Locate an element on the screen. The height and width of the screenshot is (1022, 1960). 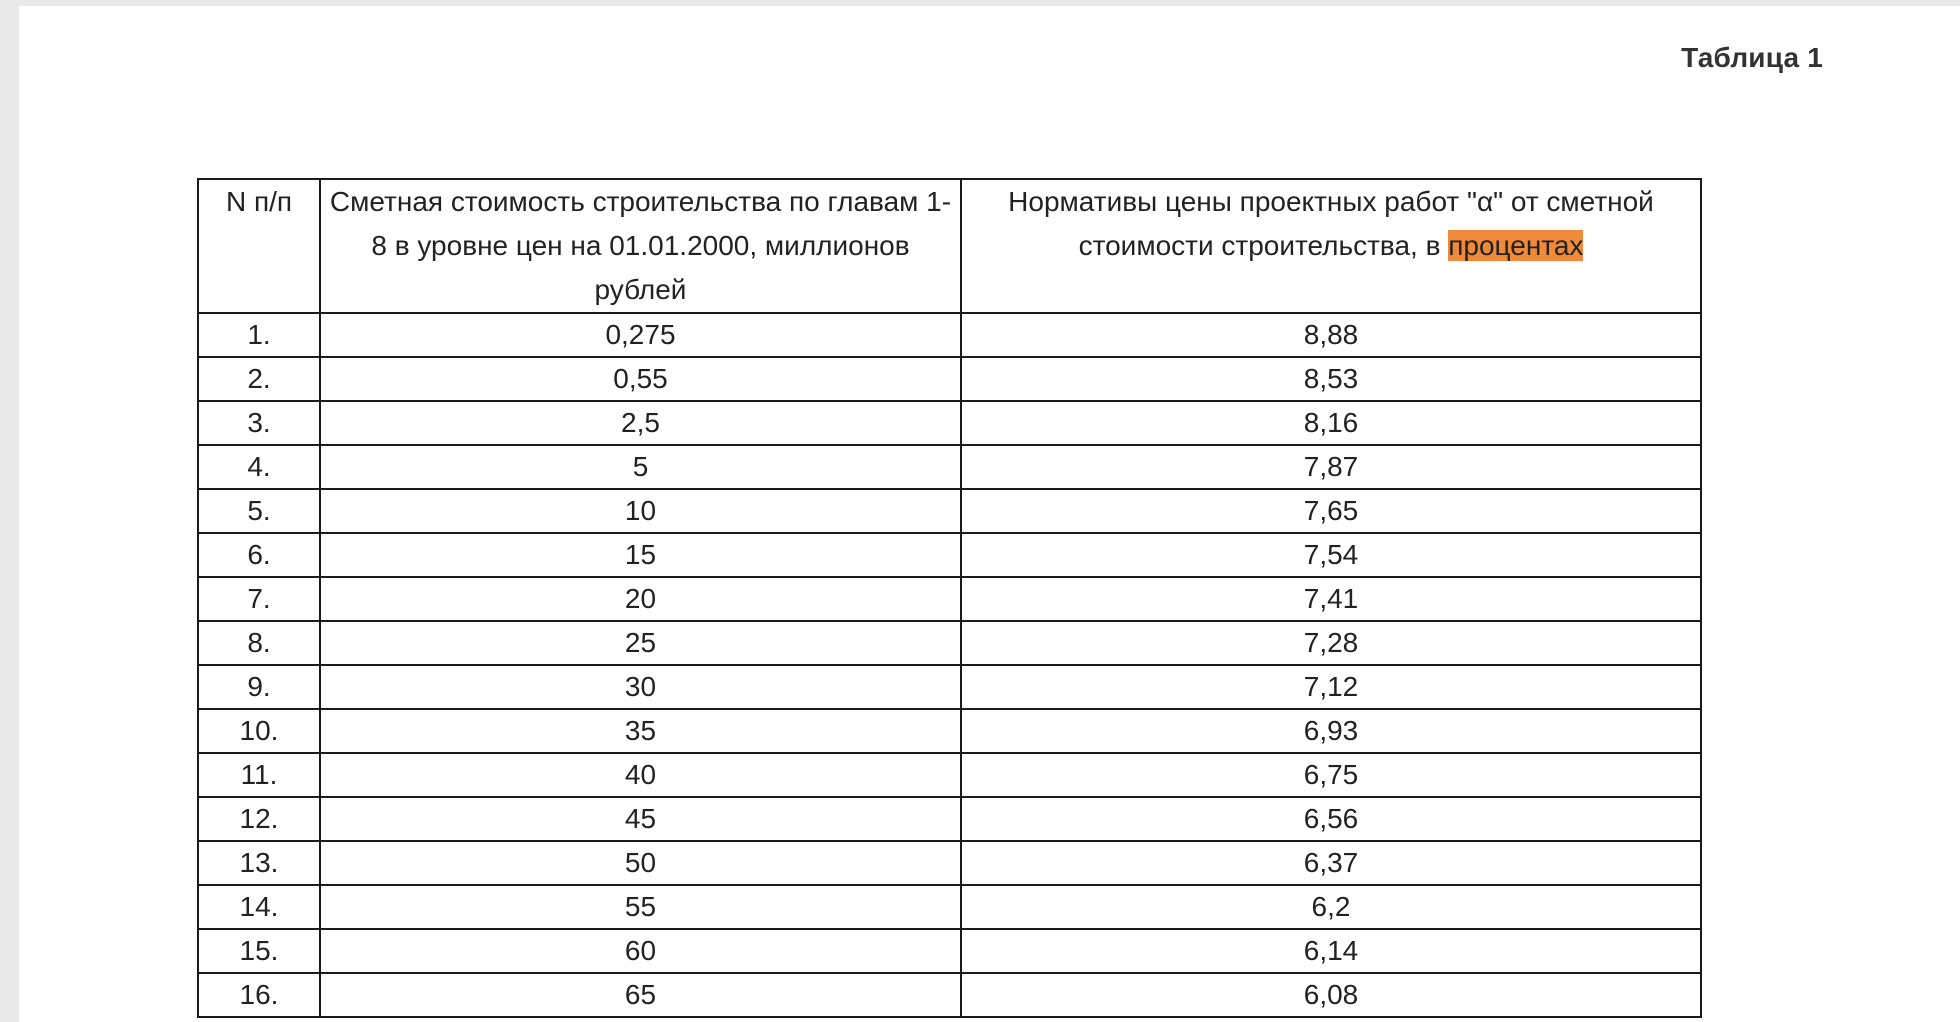
table-row: 2. 0,55 8,53 is located at coordinates (949, 379).